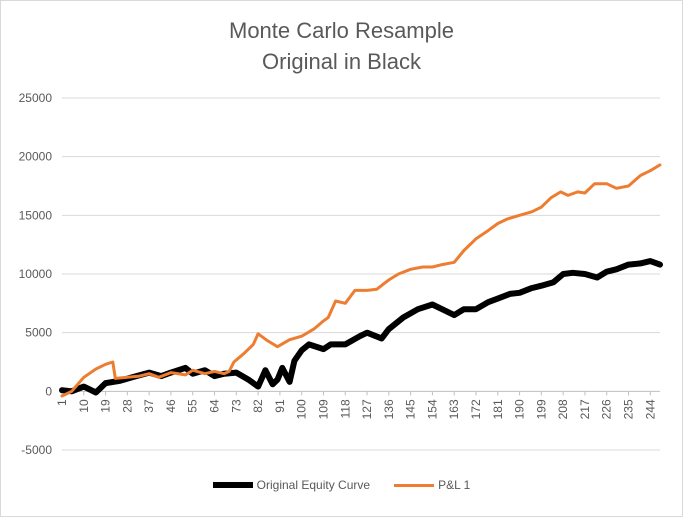 Image resolution: width=683 pixels, height=517 pixels. Describe the element at coordinates (629, 409) in the screenshot. I see `x-tick-label: 235` at that location.